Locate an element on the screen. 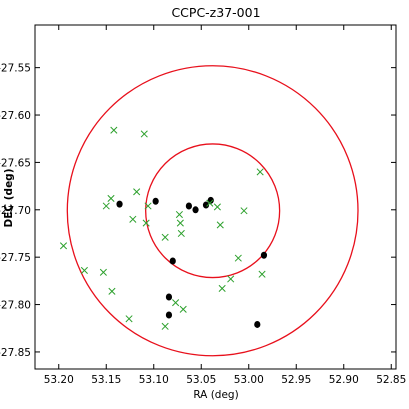 The height and width of the screenshot is (409, 409). y-tick-label: -27.70 is located at coordinates (15, 211).